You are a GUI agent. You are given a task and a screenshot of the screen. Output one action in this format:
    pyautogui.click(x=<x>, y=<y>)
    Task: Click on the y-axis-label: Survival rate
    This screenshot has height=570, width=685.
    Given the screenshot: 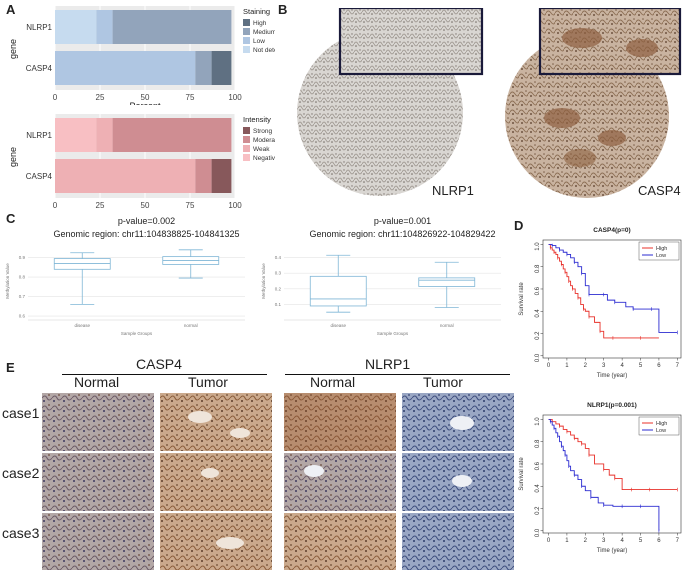 What is the action you would take?
    pyautogui.click(x=522, y=299)
    